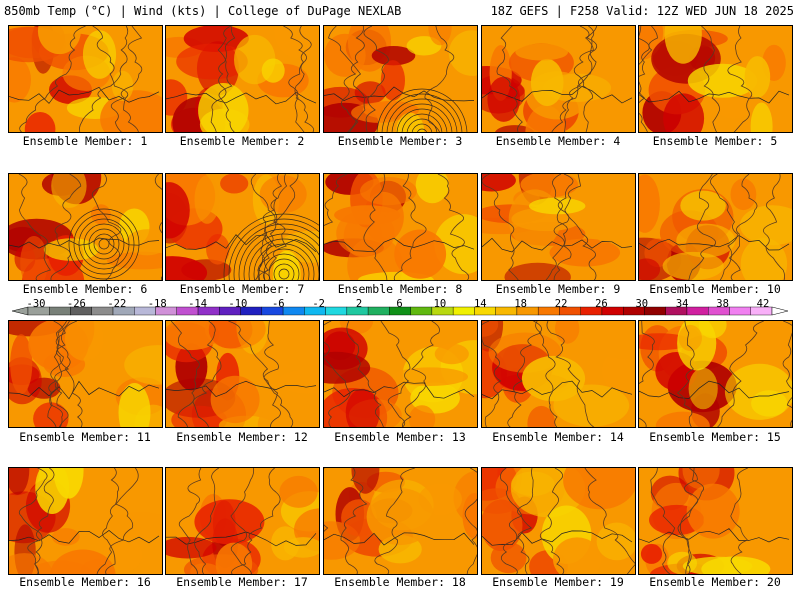  What do you see at coordinates (558, 141) in the screenshot?
I see `ensemble-member-label: Ensemble Member: 4` at bounding box center [558, 141].